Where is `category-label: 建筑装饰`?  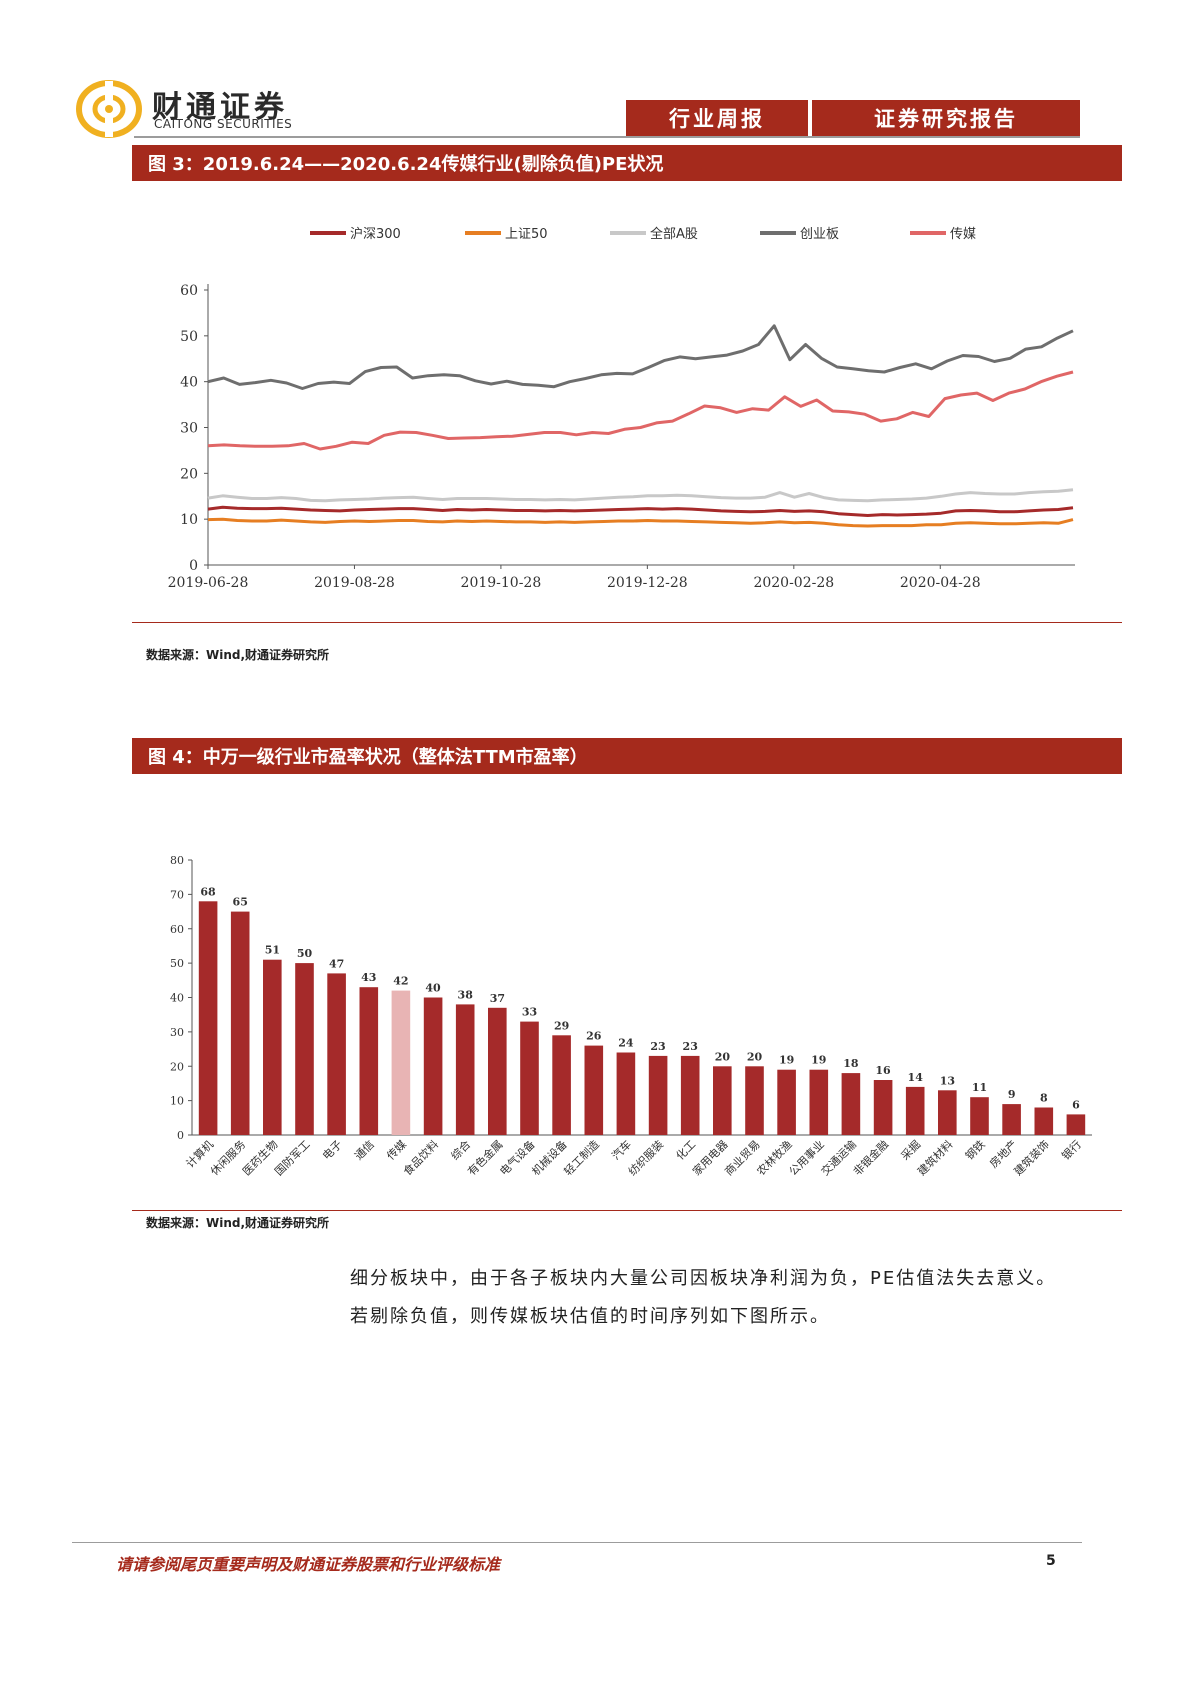
category-label: 建筑装饰 is located at coordinates (1031, 1157).